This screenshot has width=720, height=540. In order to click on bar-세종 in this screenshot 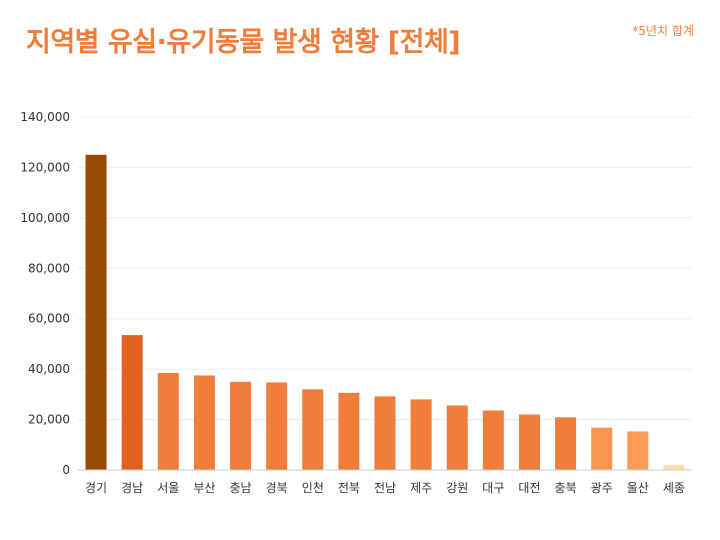, I will do `click(674, 467)`.